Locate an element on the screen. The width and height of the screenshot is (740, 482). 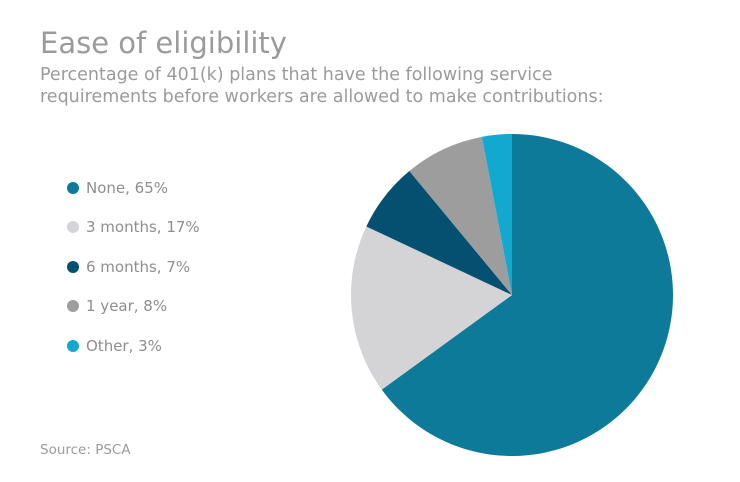
chart-title: Ease of eligibility is located at coordinates (163, 43).